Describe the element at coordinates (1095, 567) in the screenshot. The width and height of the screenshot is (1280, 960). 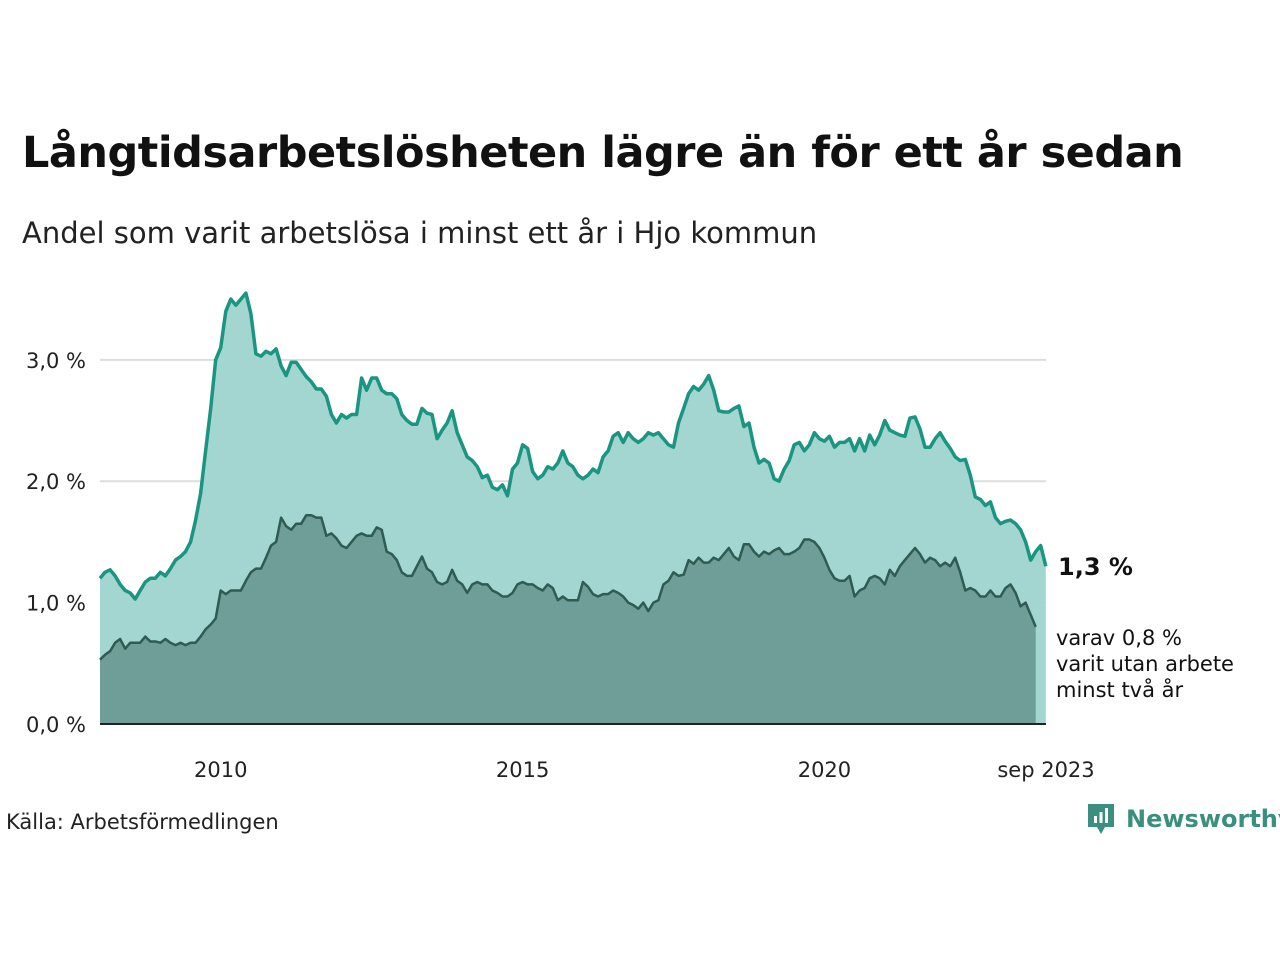
I see `end-label-total: 1,3 %` at that location.